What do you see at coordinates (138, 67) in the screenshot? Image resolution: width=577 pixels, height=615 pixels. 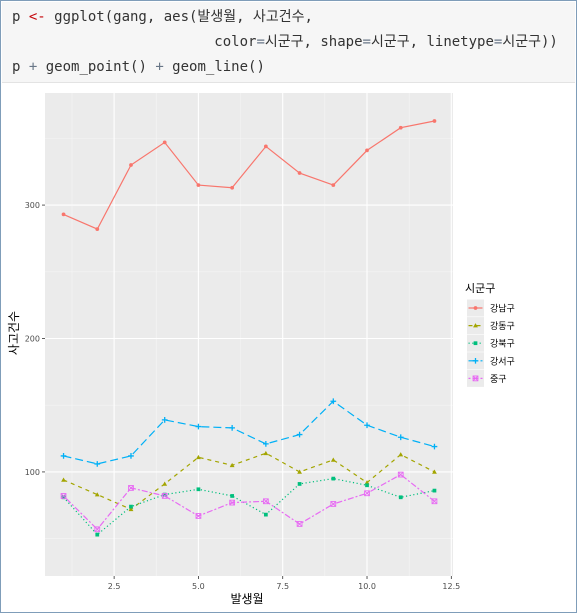 I see `code-line-3: p + geom_point() + geom_line()` at bounding box center [138, 67].